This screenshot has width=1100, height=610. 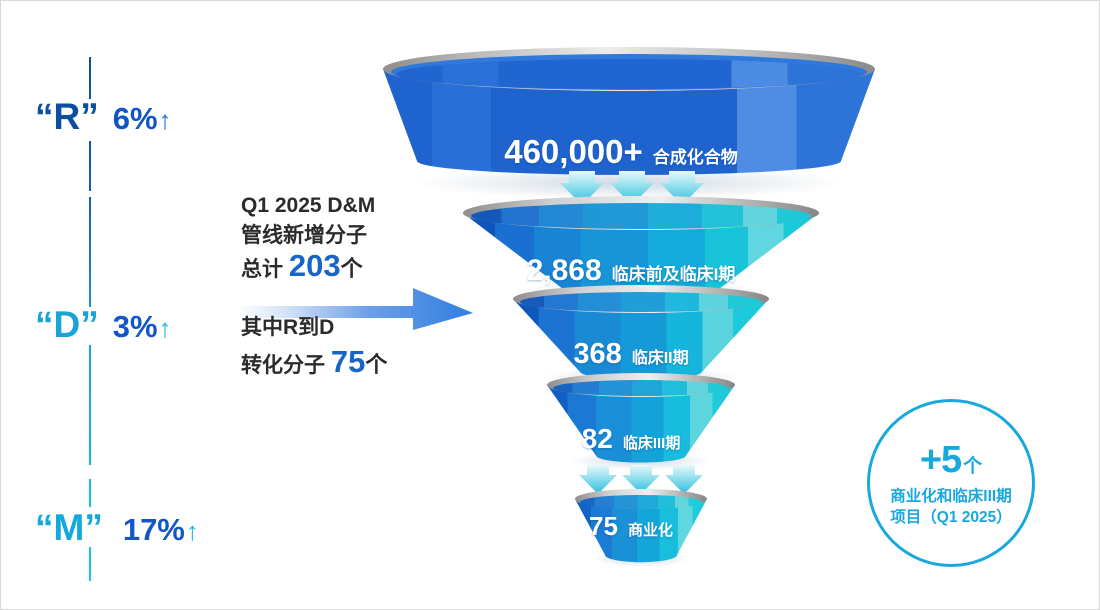 I want to click on badge-sub-line-1: 商业化和临床III期, so click(x=951, y=496).